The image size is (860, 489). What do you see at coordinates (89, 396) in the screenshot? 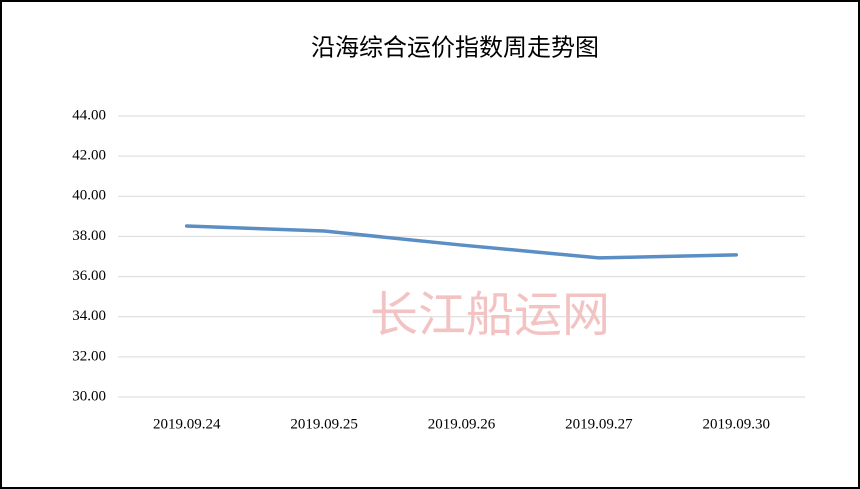
I see `y-tick-label: 30.00` at bounding box center [89, 396].